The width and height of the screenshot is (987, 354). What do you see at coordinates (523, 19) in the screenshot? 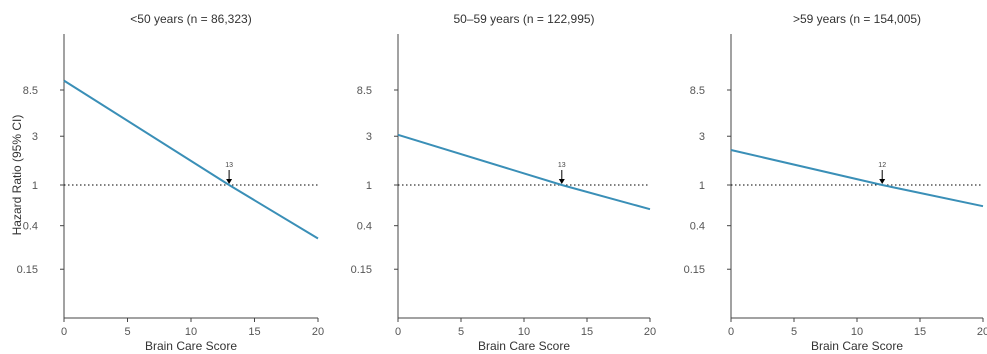
I see `panel-title: 50–59 years (n = 122,995)` at bounding box center [523, 19].